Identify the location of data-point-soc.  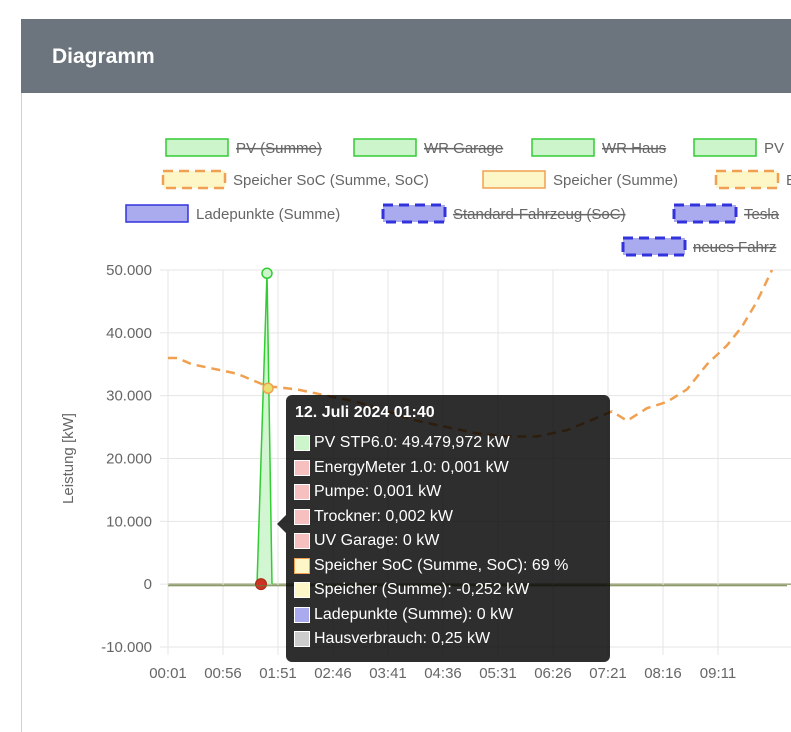
(268, 388).